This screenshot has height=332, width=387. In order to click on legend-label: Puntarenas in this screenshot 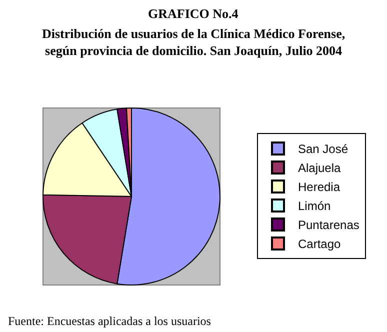, I will do `click(329, 225)`.